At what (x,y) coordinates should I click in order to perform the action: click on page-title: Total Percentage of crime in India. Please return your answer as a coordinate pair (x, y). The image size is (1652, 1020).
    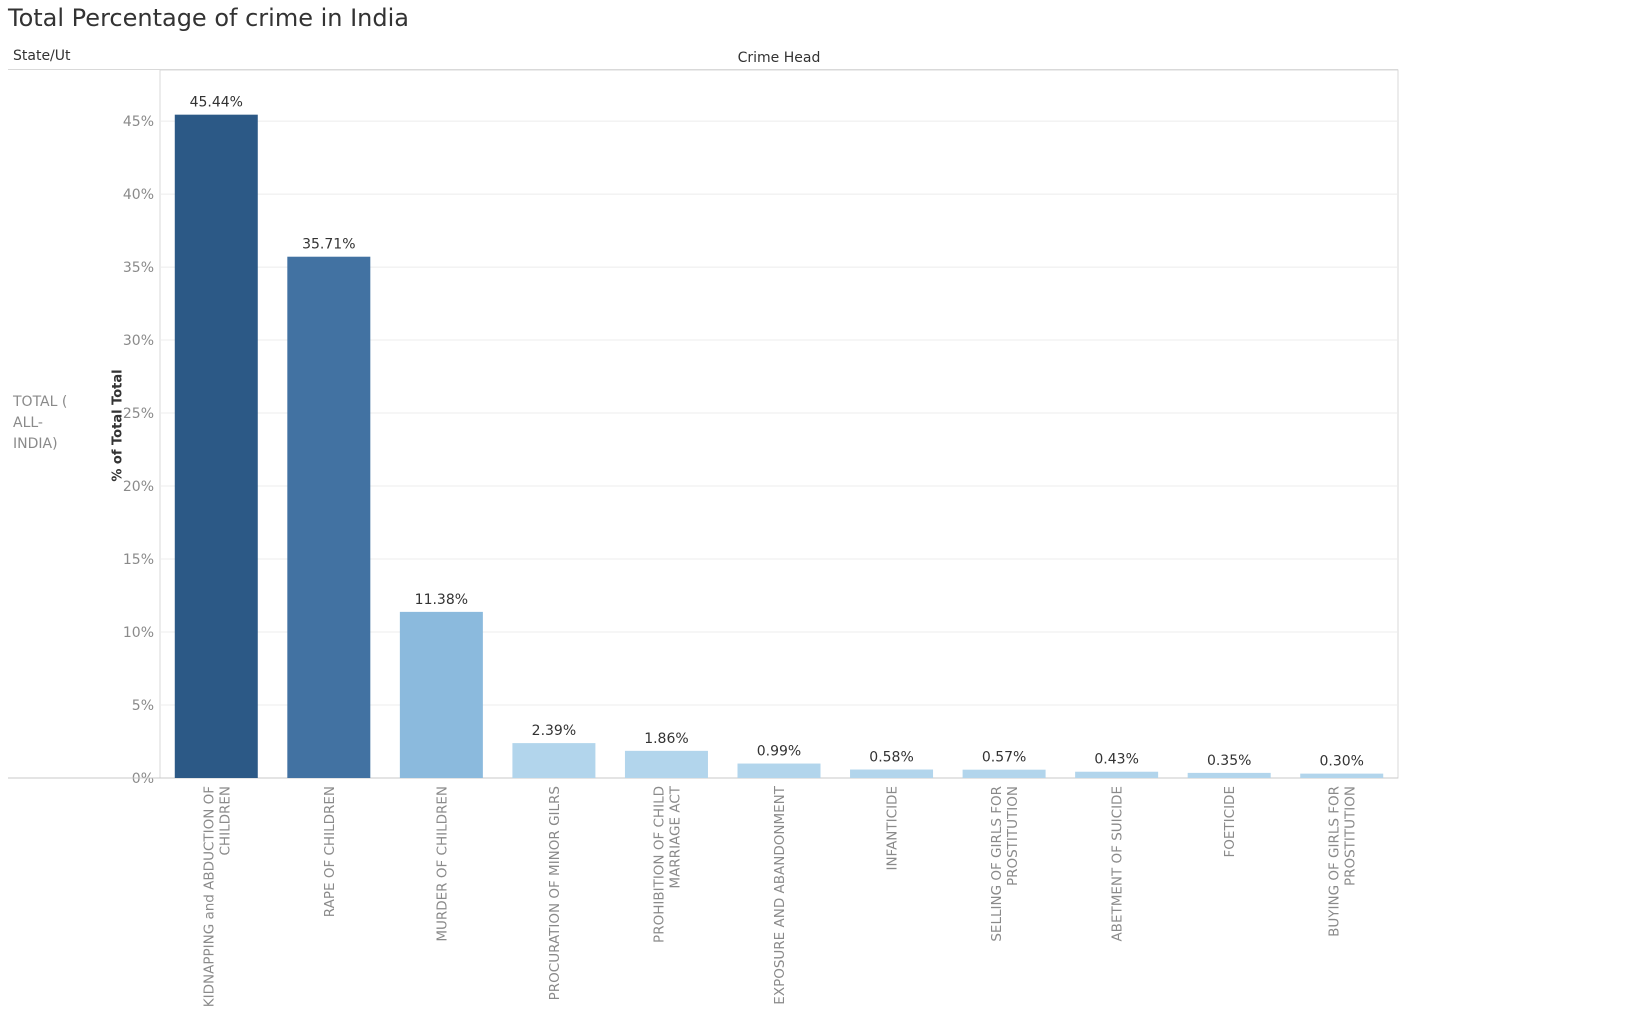
    Looking at the image, I should click on (208, 18).